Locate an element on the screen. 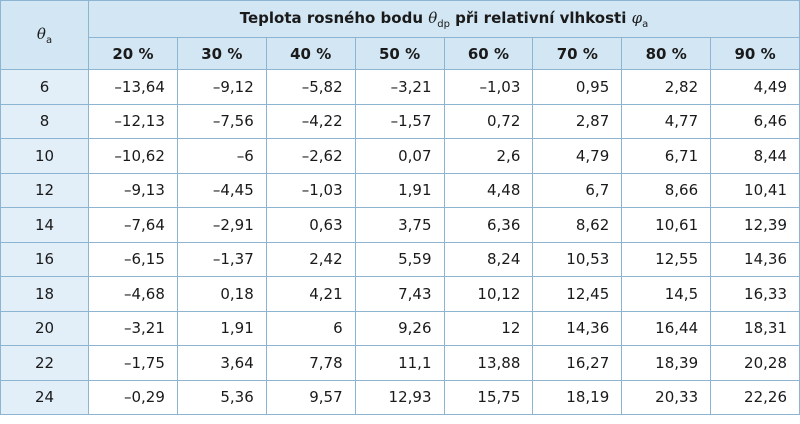 Image resolution: width=800 pixels, height=424 pixels. table-row: 18 –4,68 0,18 4,21 7,43 10,12 12,45 14,5 16,33 is located at coordinates (400, 294).